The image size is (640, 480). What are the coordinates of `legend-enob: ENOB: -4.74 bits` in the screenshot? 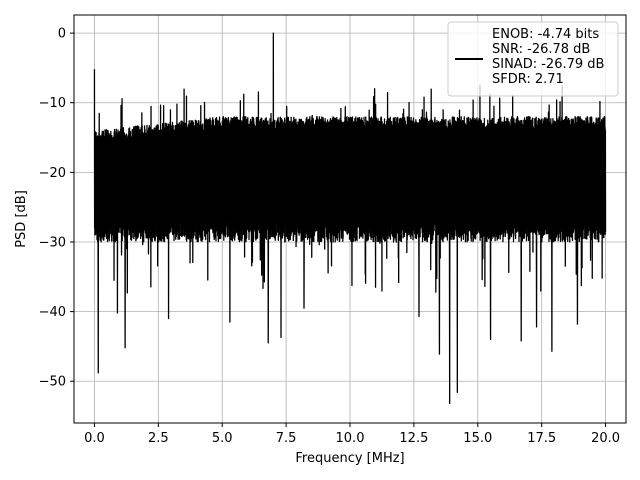 It's located at (545, 34).